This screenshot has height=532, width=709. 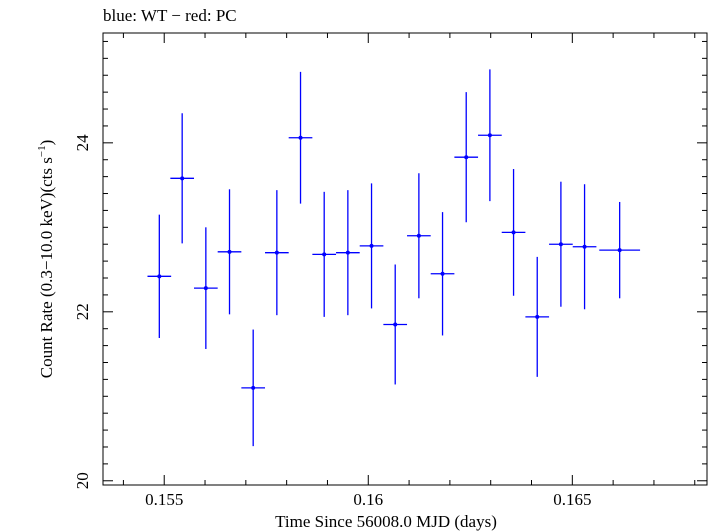 I want to click on x-tick-label: 0.155, so click(x=164, y=499).